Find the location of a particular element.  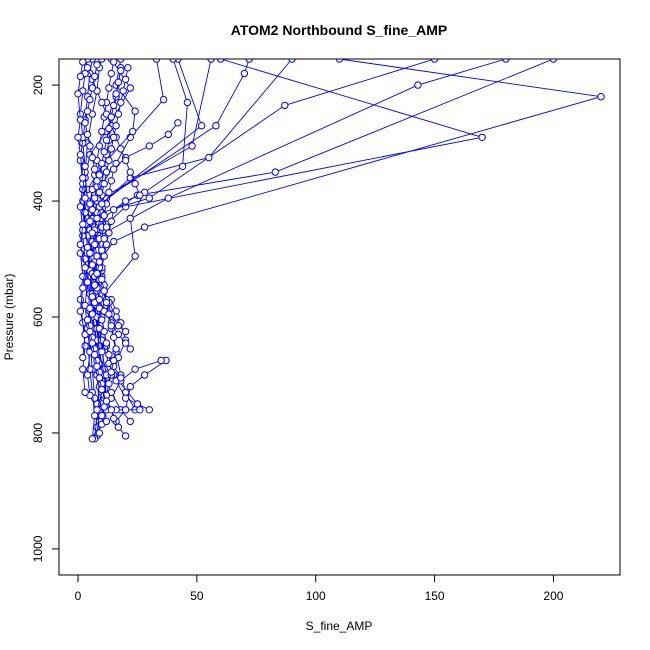

chart-title: ATOM2 Northbound S_fine_AMP is located at coordinates (339, 30).